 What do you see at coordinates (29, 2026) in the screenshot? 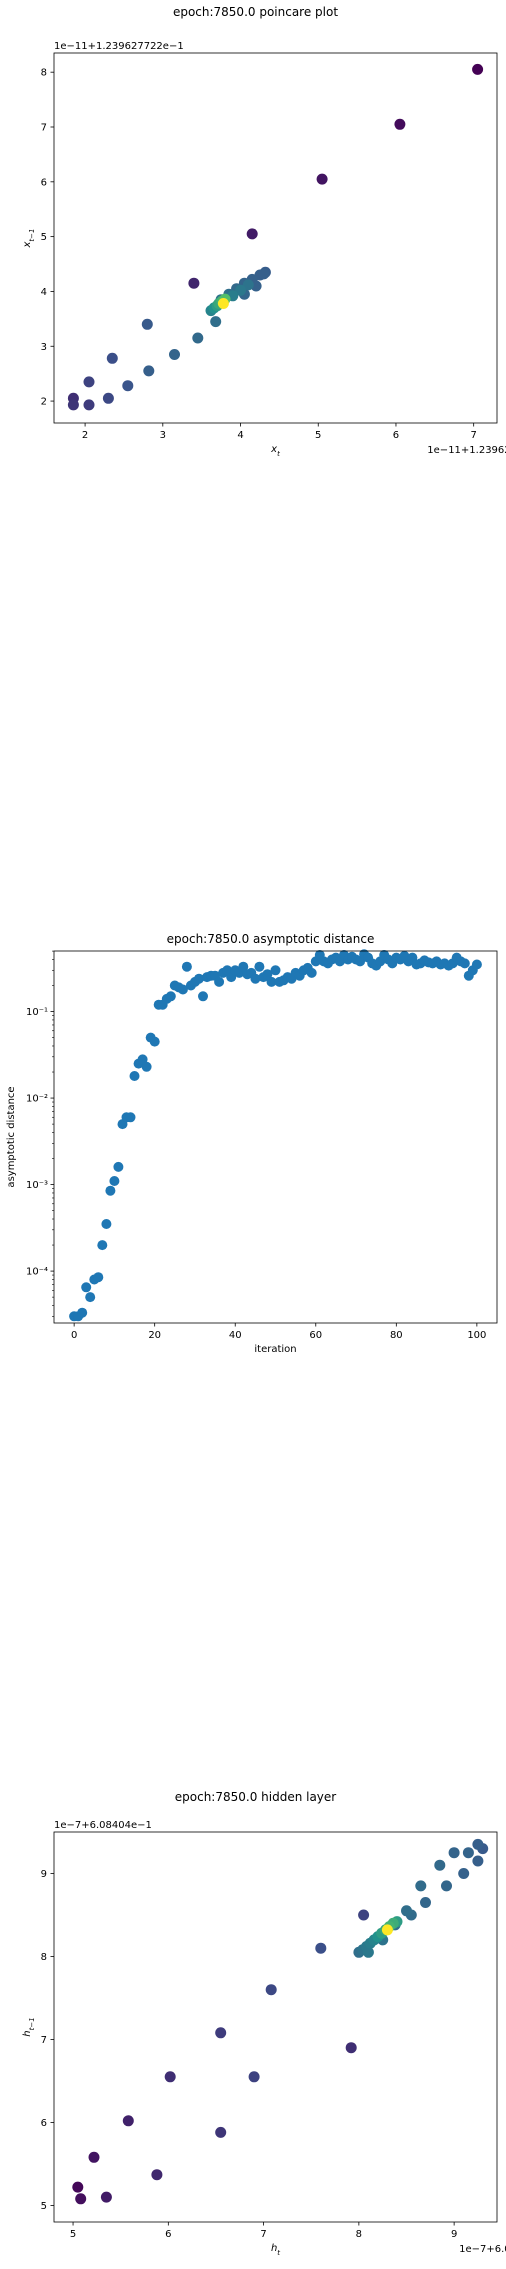
I see `y-axis-label: ht−1` at bounding box center [29, 2026].